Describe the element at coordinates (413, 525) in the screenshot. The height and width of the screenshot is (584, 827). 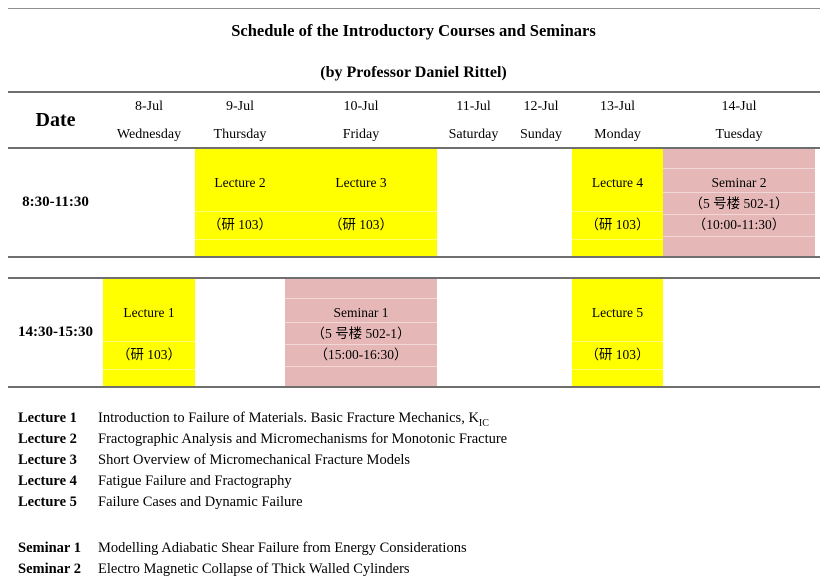
I see `legend-spacer` at that location.